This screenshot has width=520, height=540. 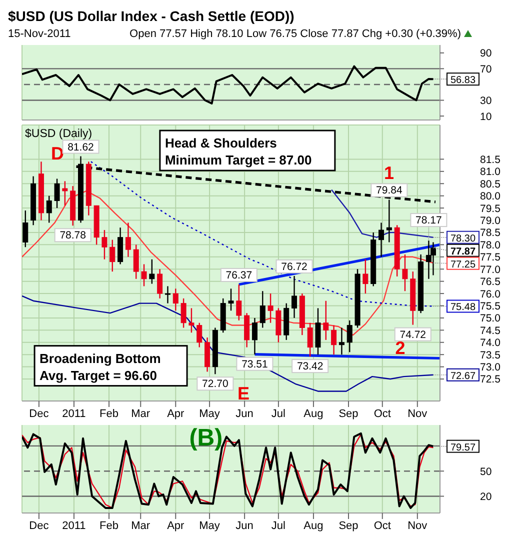 I want to click on annotation: Broadening Bottom Avg. Target = 96.60, so click(x=100, y=366).